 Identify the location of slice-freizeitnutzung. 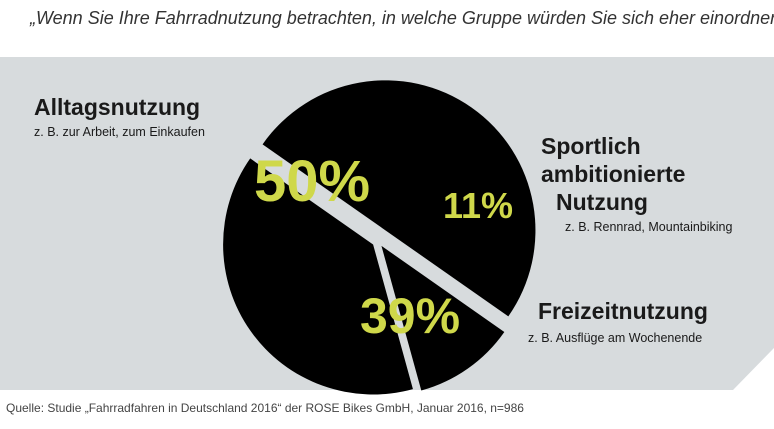
(318, 276).